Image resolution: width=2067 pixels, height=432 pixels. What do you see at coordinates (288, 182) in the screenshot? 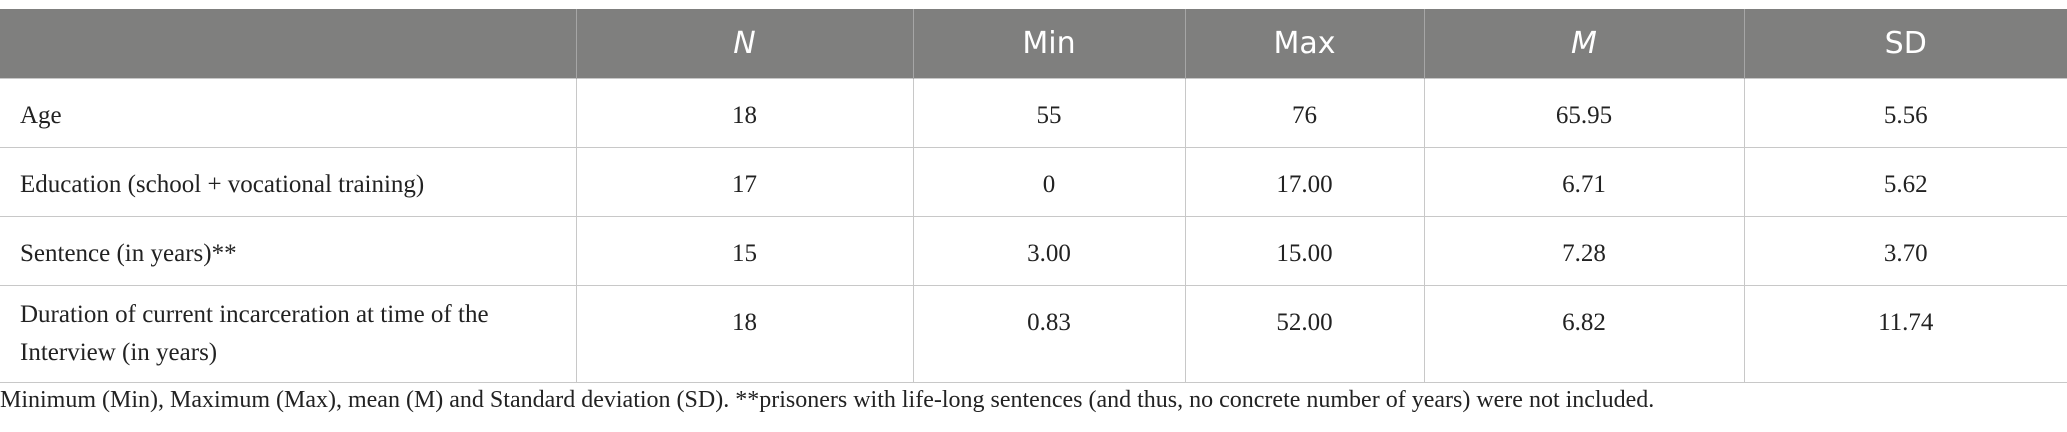
I see `row-label: Education (school + vocational training)` at bounding box center [288, 182].